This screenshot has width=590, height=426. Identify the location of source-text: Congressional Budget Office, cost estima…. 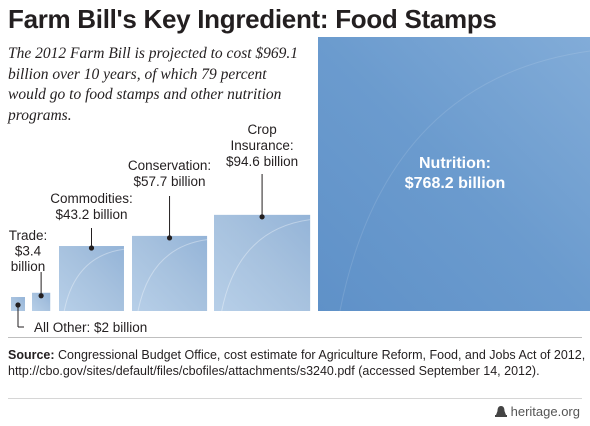
(297, 363).